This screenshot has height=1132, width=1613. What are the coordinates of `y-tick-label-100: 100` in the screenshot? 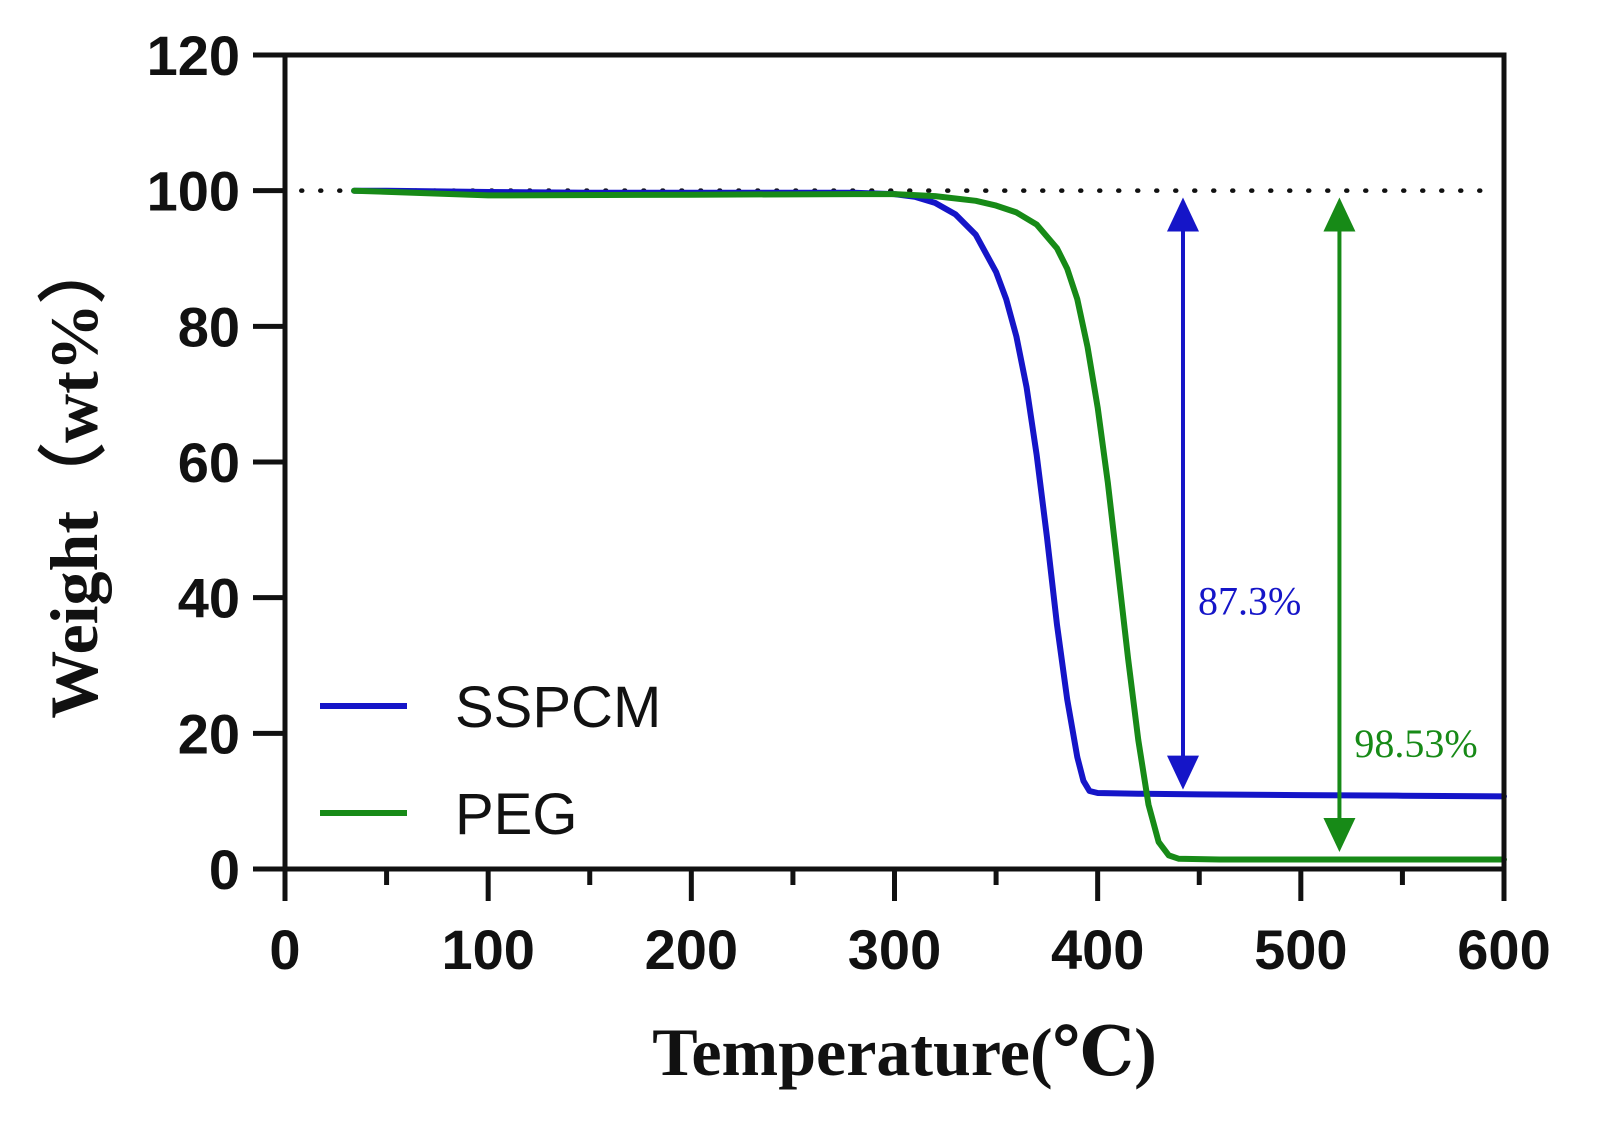 It's located at (193, 191).